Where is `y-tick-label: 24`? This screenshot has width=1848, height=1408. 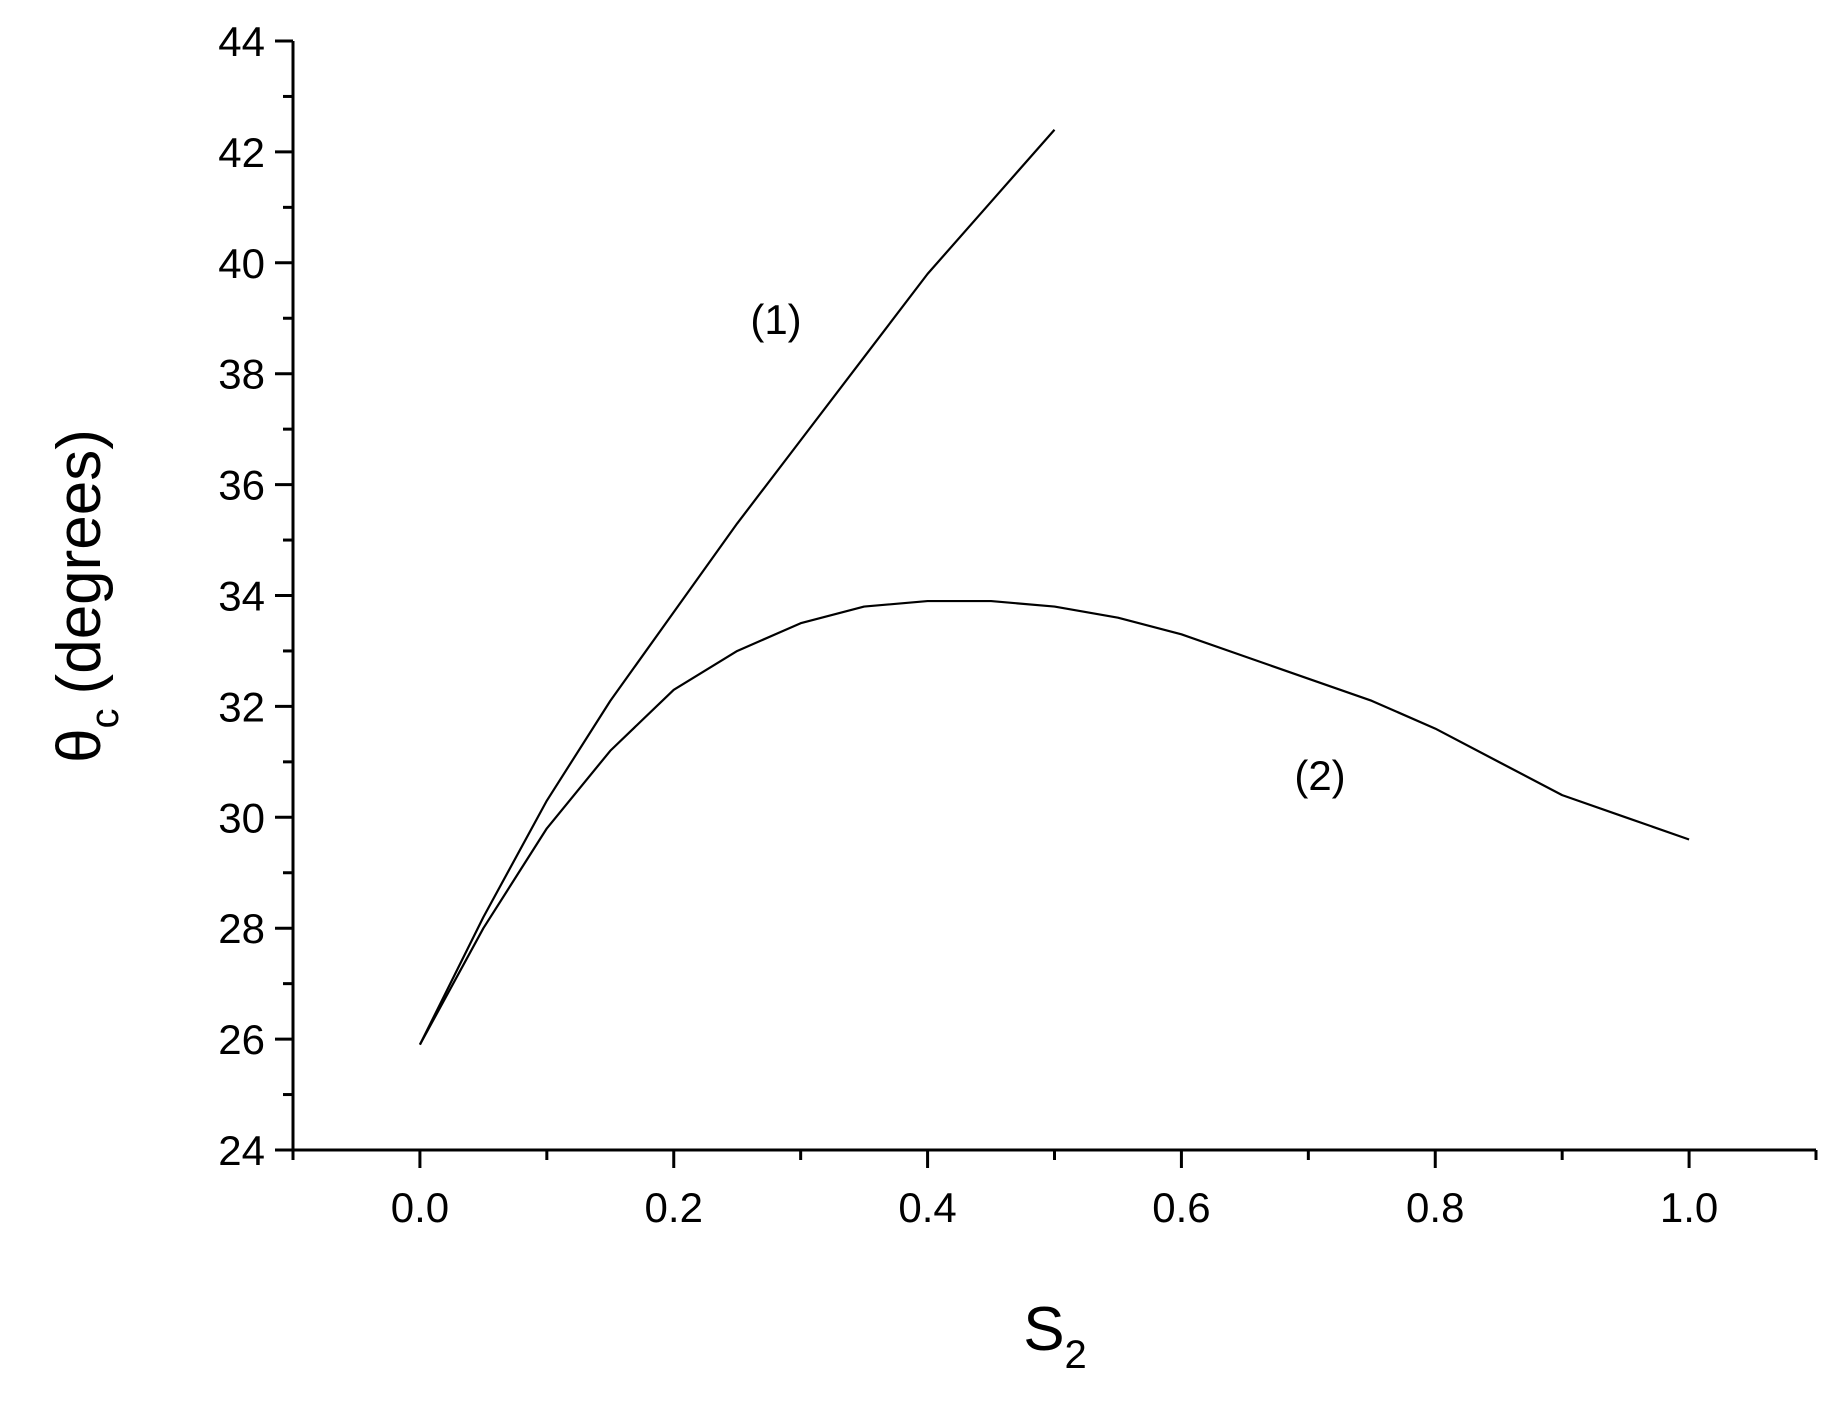
y-tick-label: 24 is located at coordinates (241, 1150).